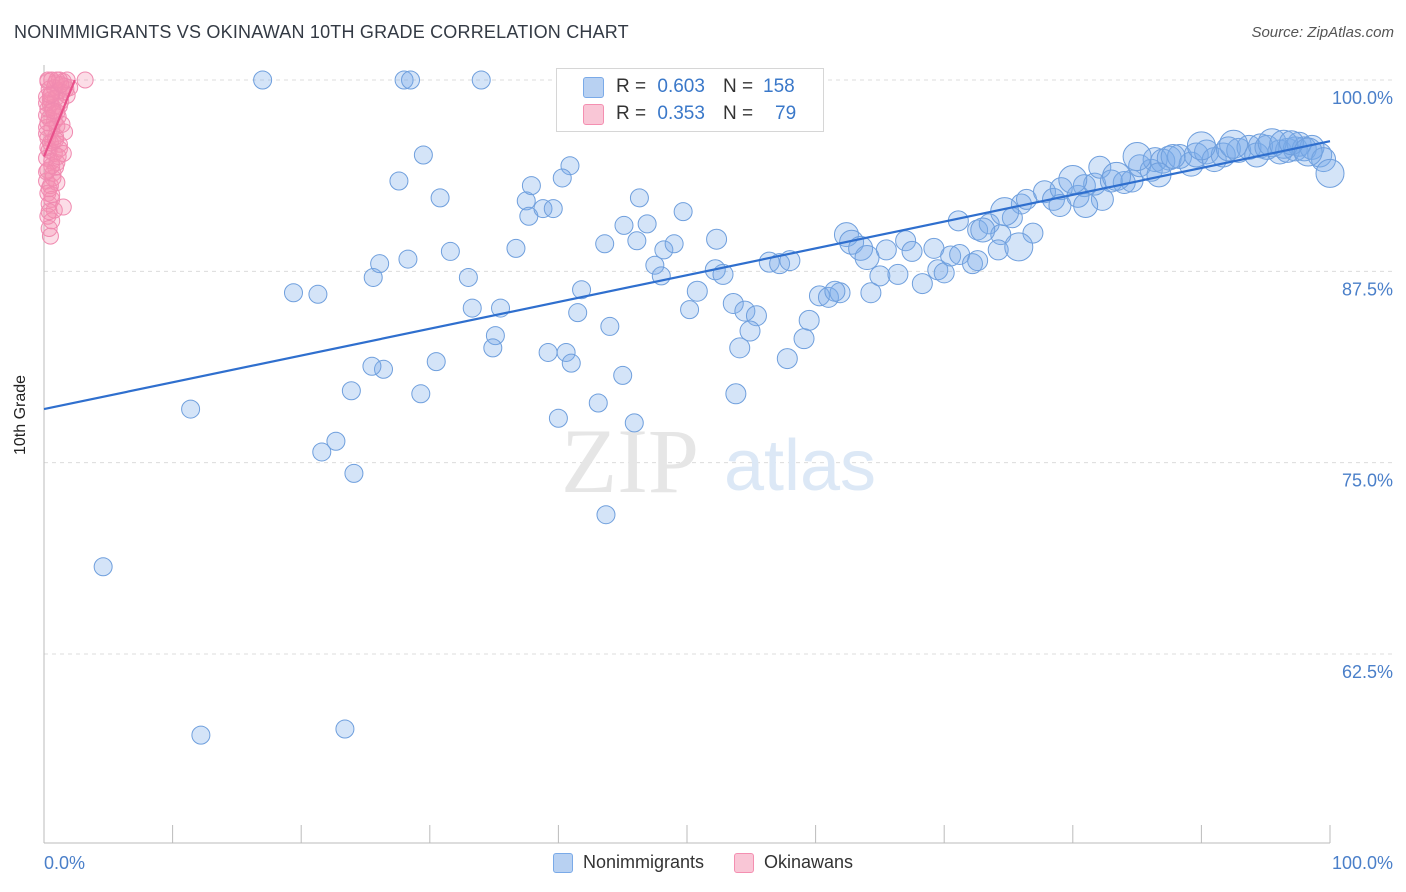 Image resolution: width=1406 pixels, height=892 pixels. I want to click on r-value: 0.353, so click(681, 113).